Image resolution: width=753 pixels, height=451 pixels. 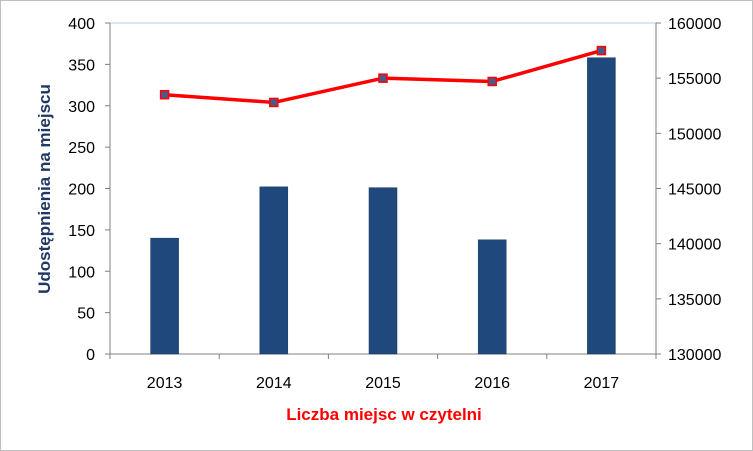 I want to click on y-tick-label: 150, so click(x=81, y=231).